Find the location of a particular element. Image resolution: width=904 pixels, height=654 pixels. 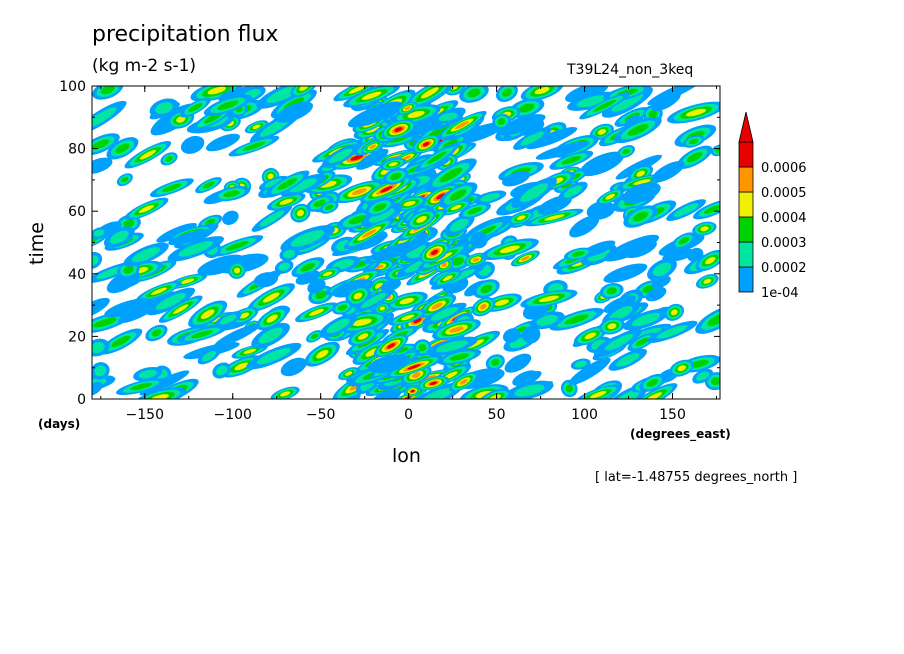

chart-title: precipitation flux is located at coordinates (185, 34).